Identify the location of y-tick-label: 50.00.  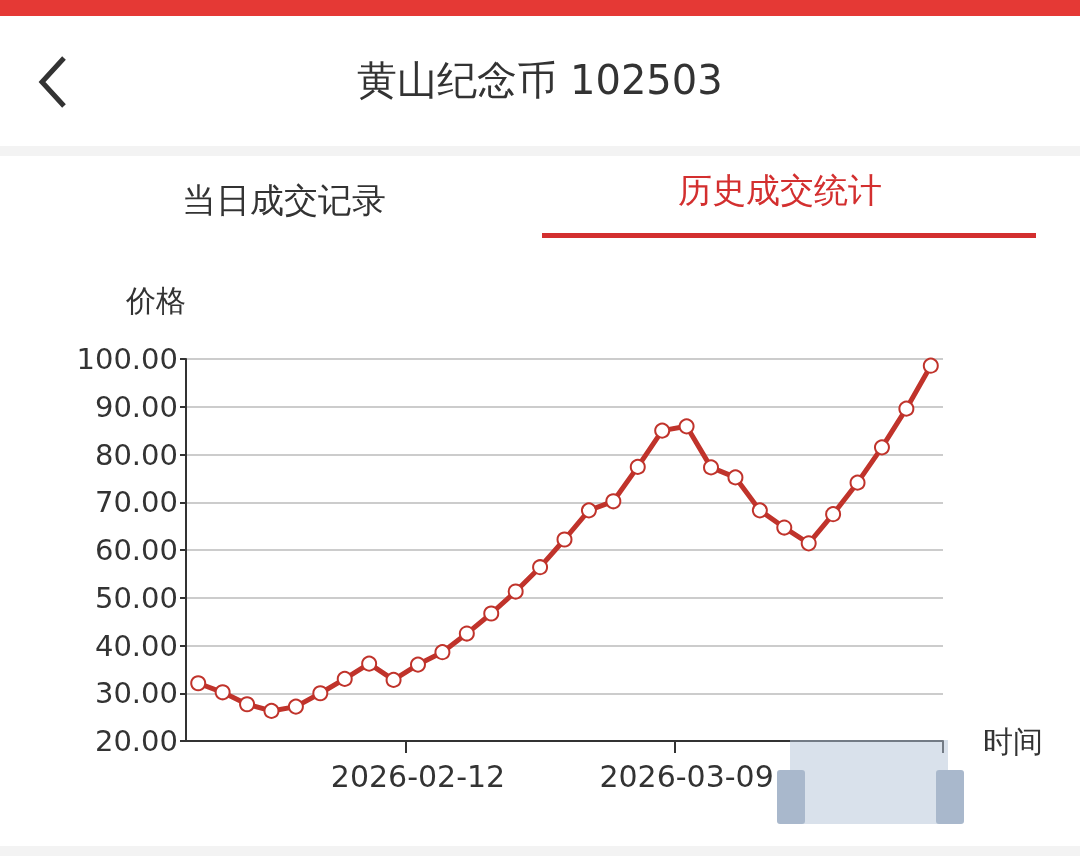
(136, 597).